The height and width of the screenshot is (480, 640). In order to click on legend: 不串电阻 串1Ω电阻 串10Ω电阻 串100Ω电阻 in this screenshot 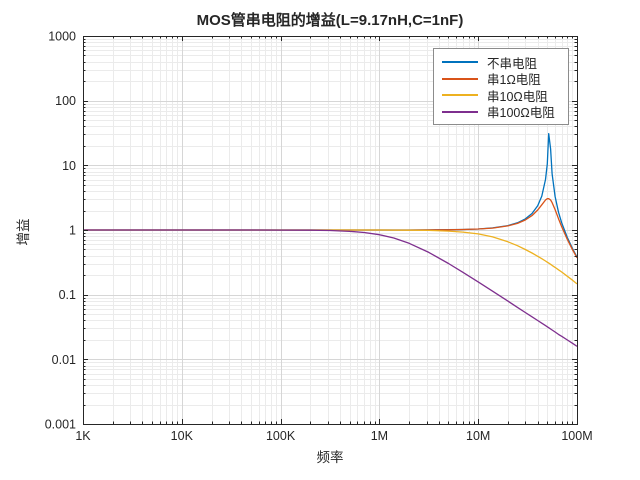, I will do `click(501, 86)`.